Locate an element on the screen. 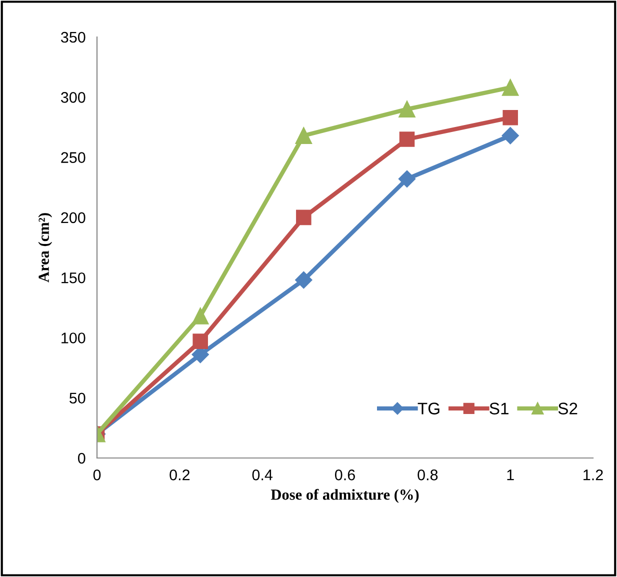  y-tick-label: 300 is located at coordinates (73, 97).